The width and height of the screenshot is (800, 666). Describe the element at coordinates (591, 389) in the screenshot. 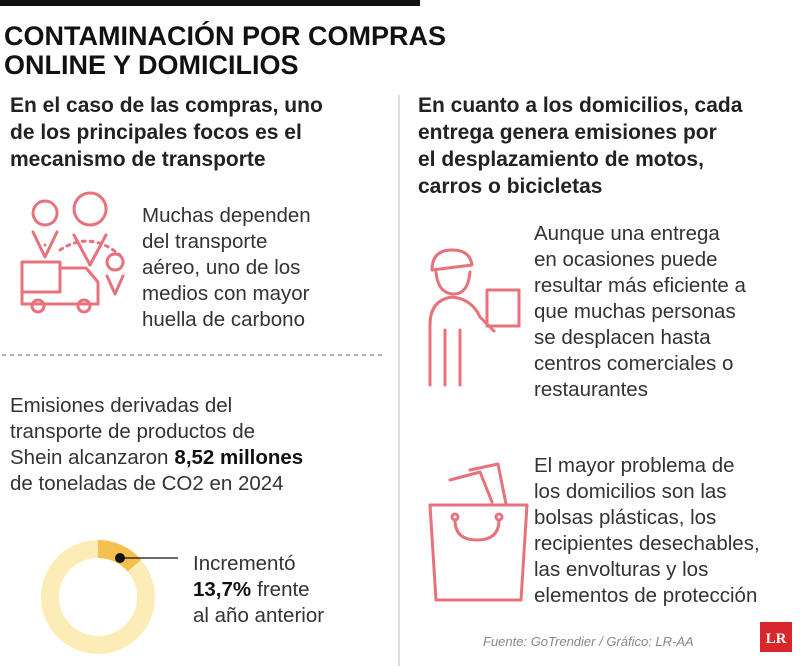

I see `body-line: restaurantes` at that location.